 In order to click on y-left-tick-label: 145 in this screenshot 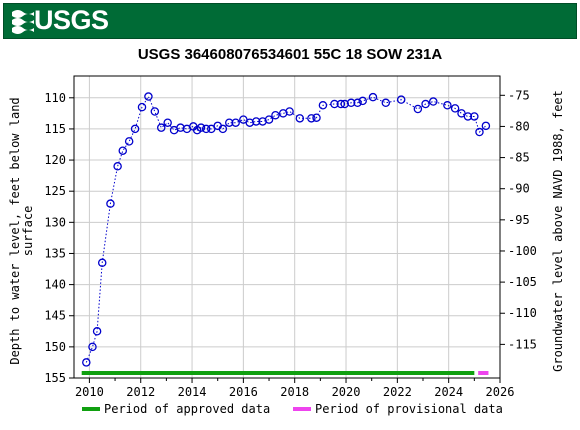, I will do `click(55, 316)`.